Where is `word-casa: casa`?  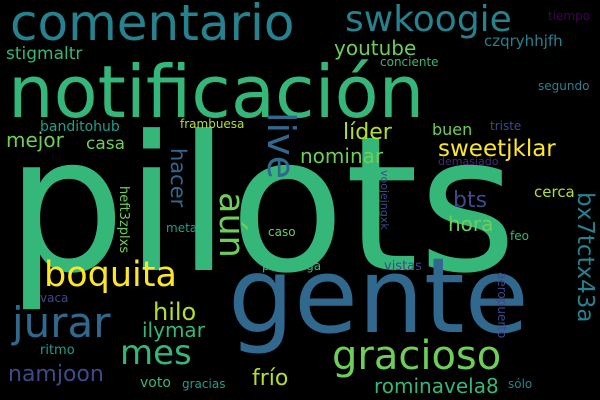 word-casa: casa is located at coordinates (106, 144).